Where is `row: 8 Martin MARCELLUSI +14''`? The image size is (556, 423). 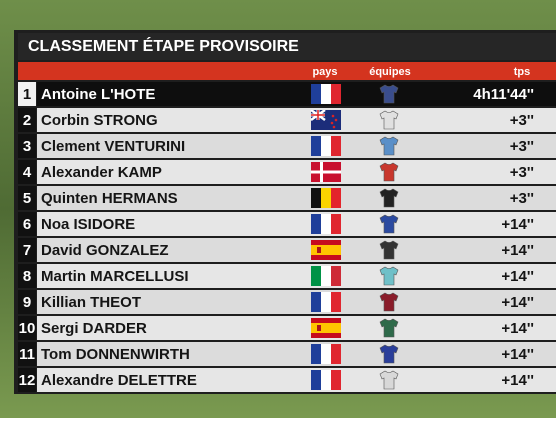
row: 8 Martin MARCELLUSI +14'' is located at coordinates (287, 276).